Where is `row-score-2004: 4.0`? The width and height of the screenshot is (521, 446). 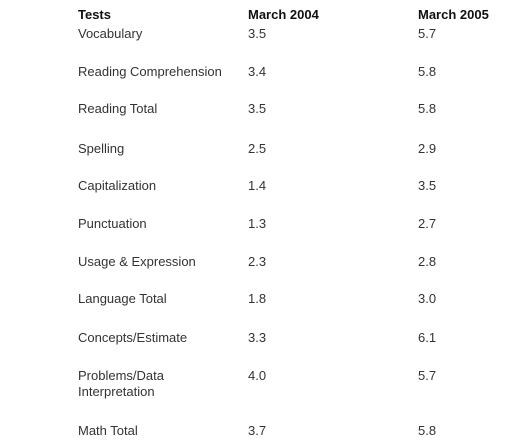 row-score-2004: 4.0 is located at coordinates (257, 375).